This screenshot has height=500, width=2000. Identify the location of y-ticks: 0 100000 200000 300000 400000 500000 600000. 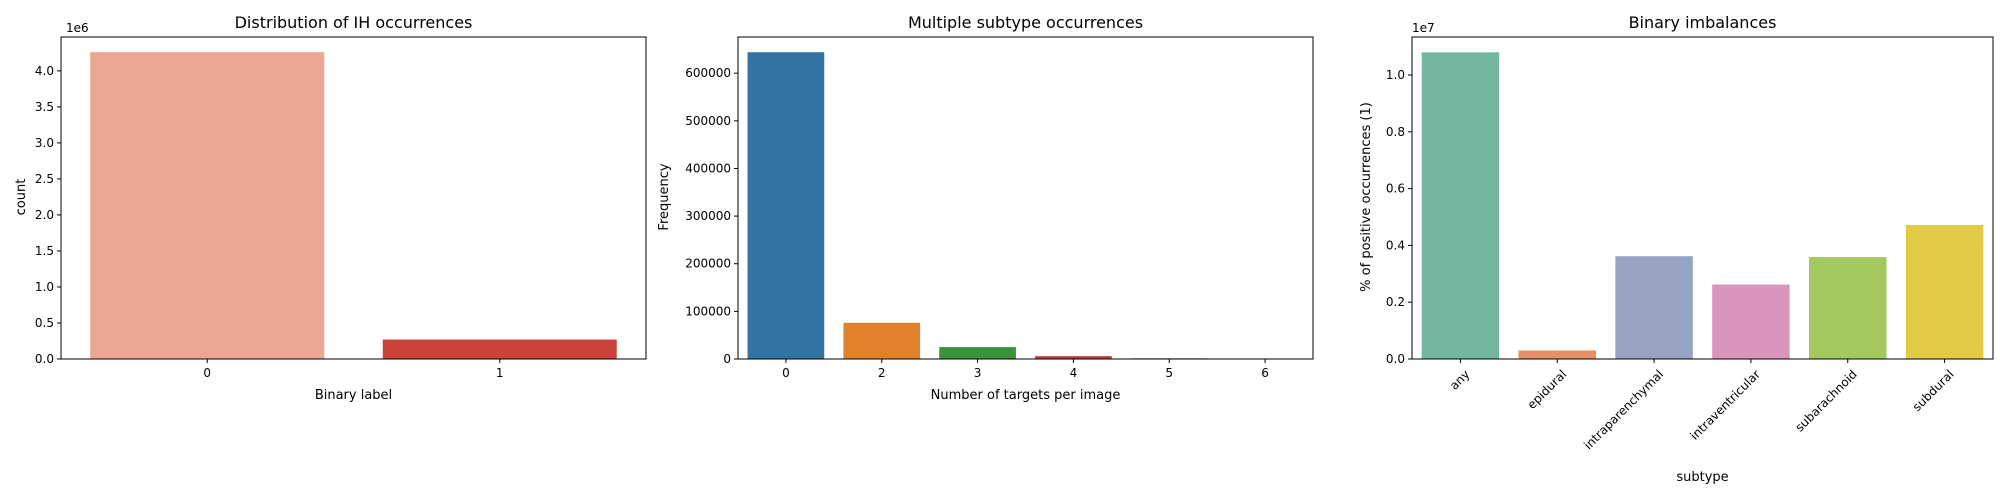
(711, 216).